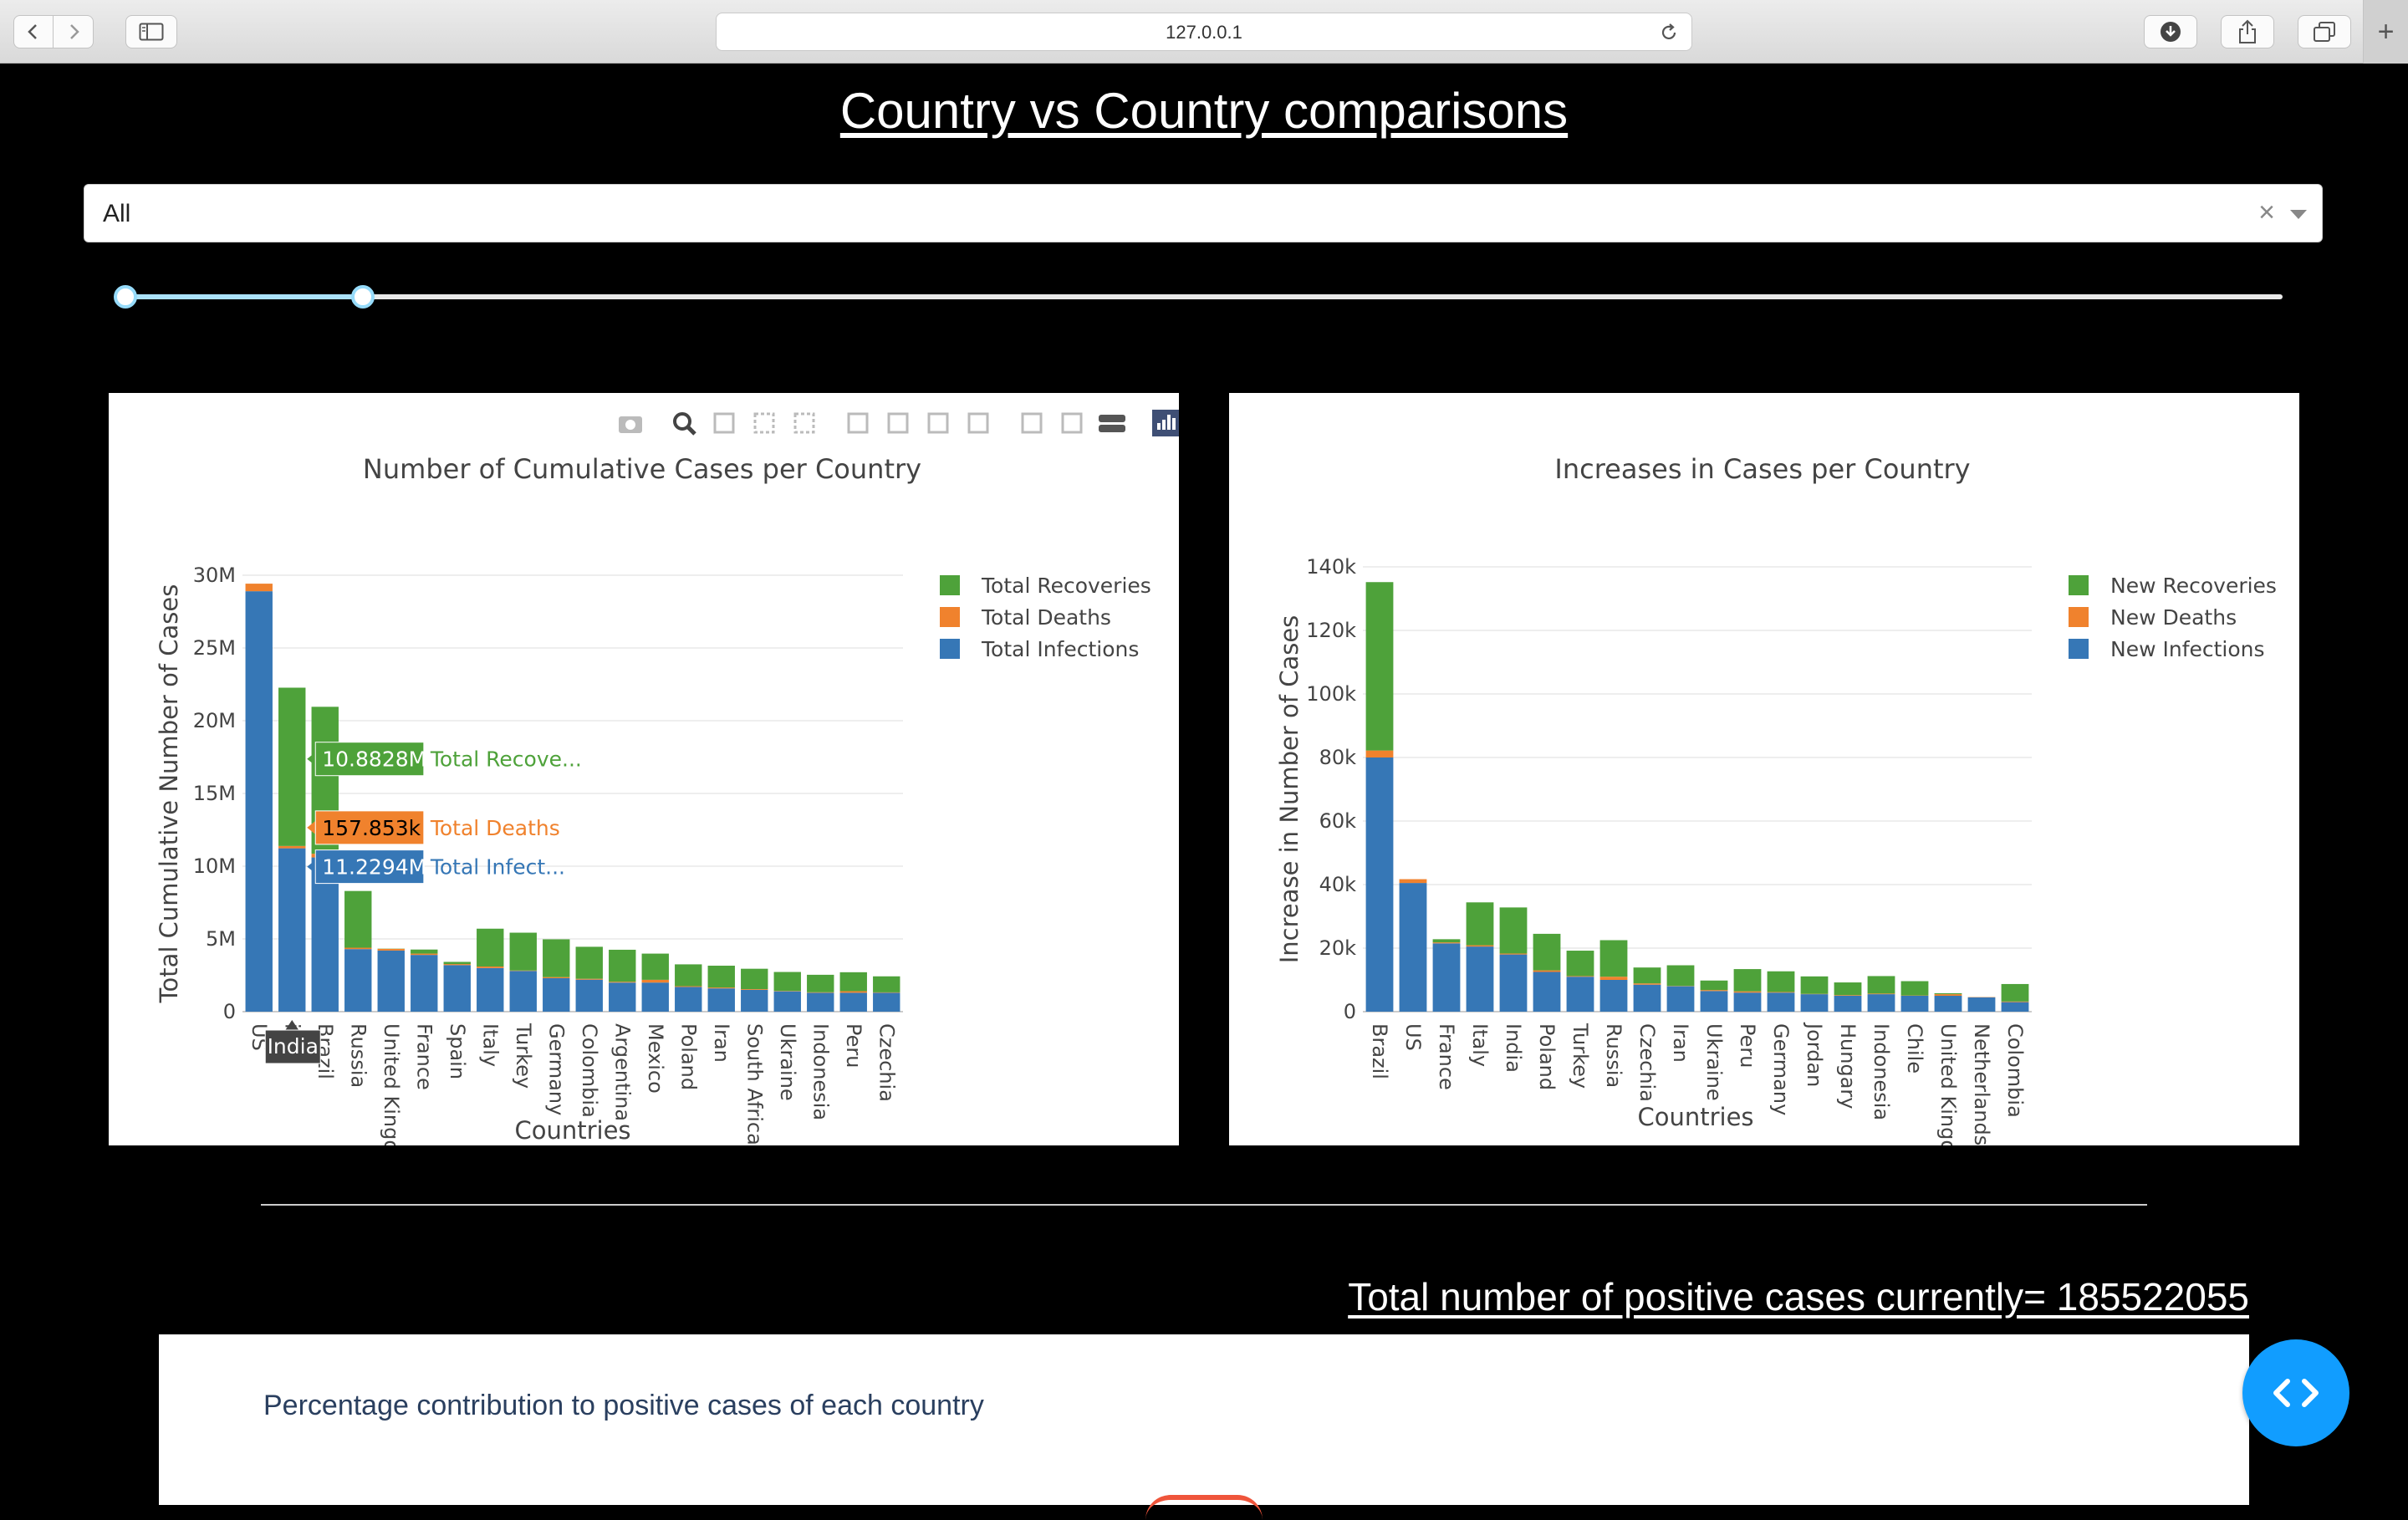  What do you see at coordinates (2247, 31) in the screenshot?
I see `share-button` at bounding box center [2247, 31].